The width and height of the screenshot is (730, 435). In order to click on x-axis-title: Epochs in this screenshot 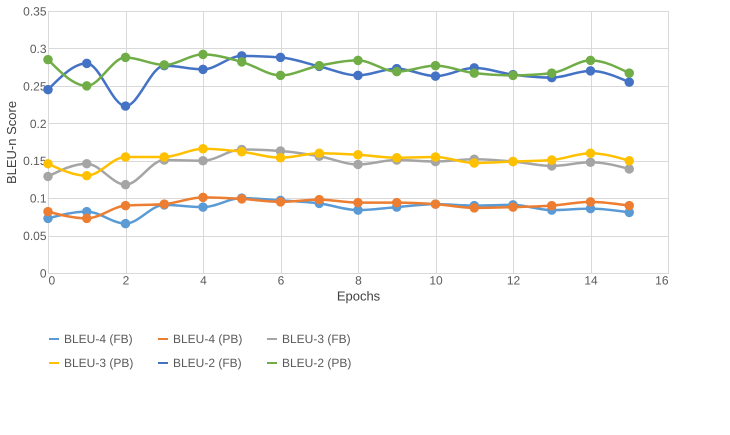, I will do `click(358, 296)`.